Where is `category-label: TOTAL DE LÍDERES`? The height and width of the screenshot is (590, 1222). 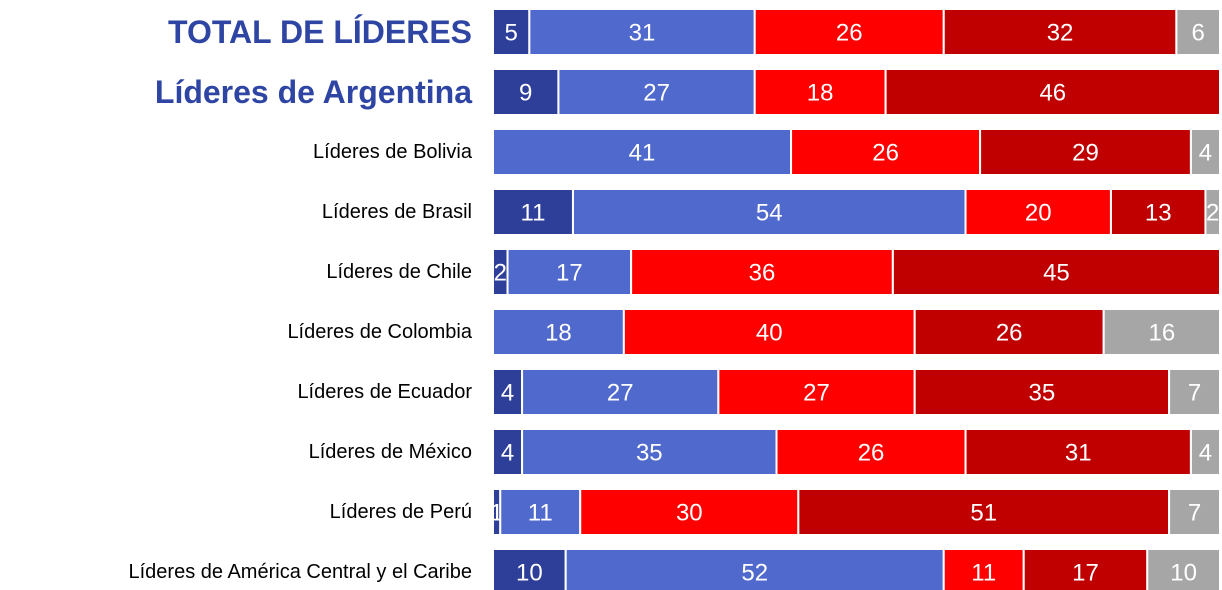
category-label: TOTAL DE LÍDERES is located at coordinates (320, 32).